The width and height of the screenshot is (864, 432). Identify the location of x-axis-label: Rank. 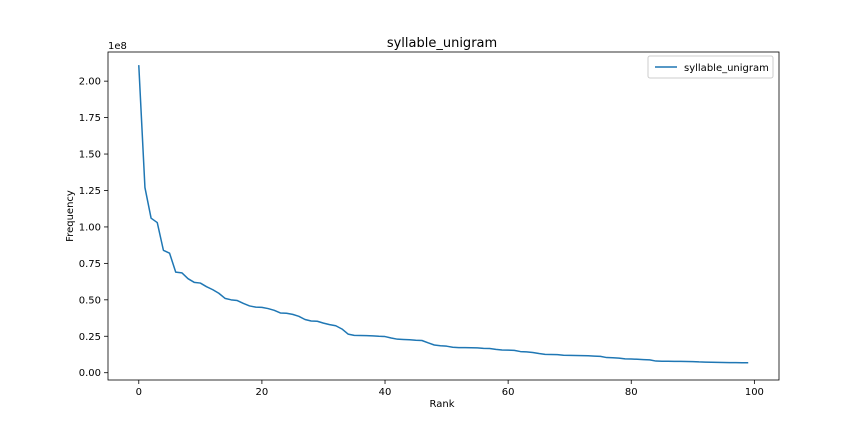
(442, 404).